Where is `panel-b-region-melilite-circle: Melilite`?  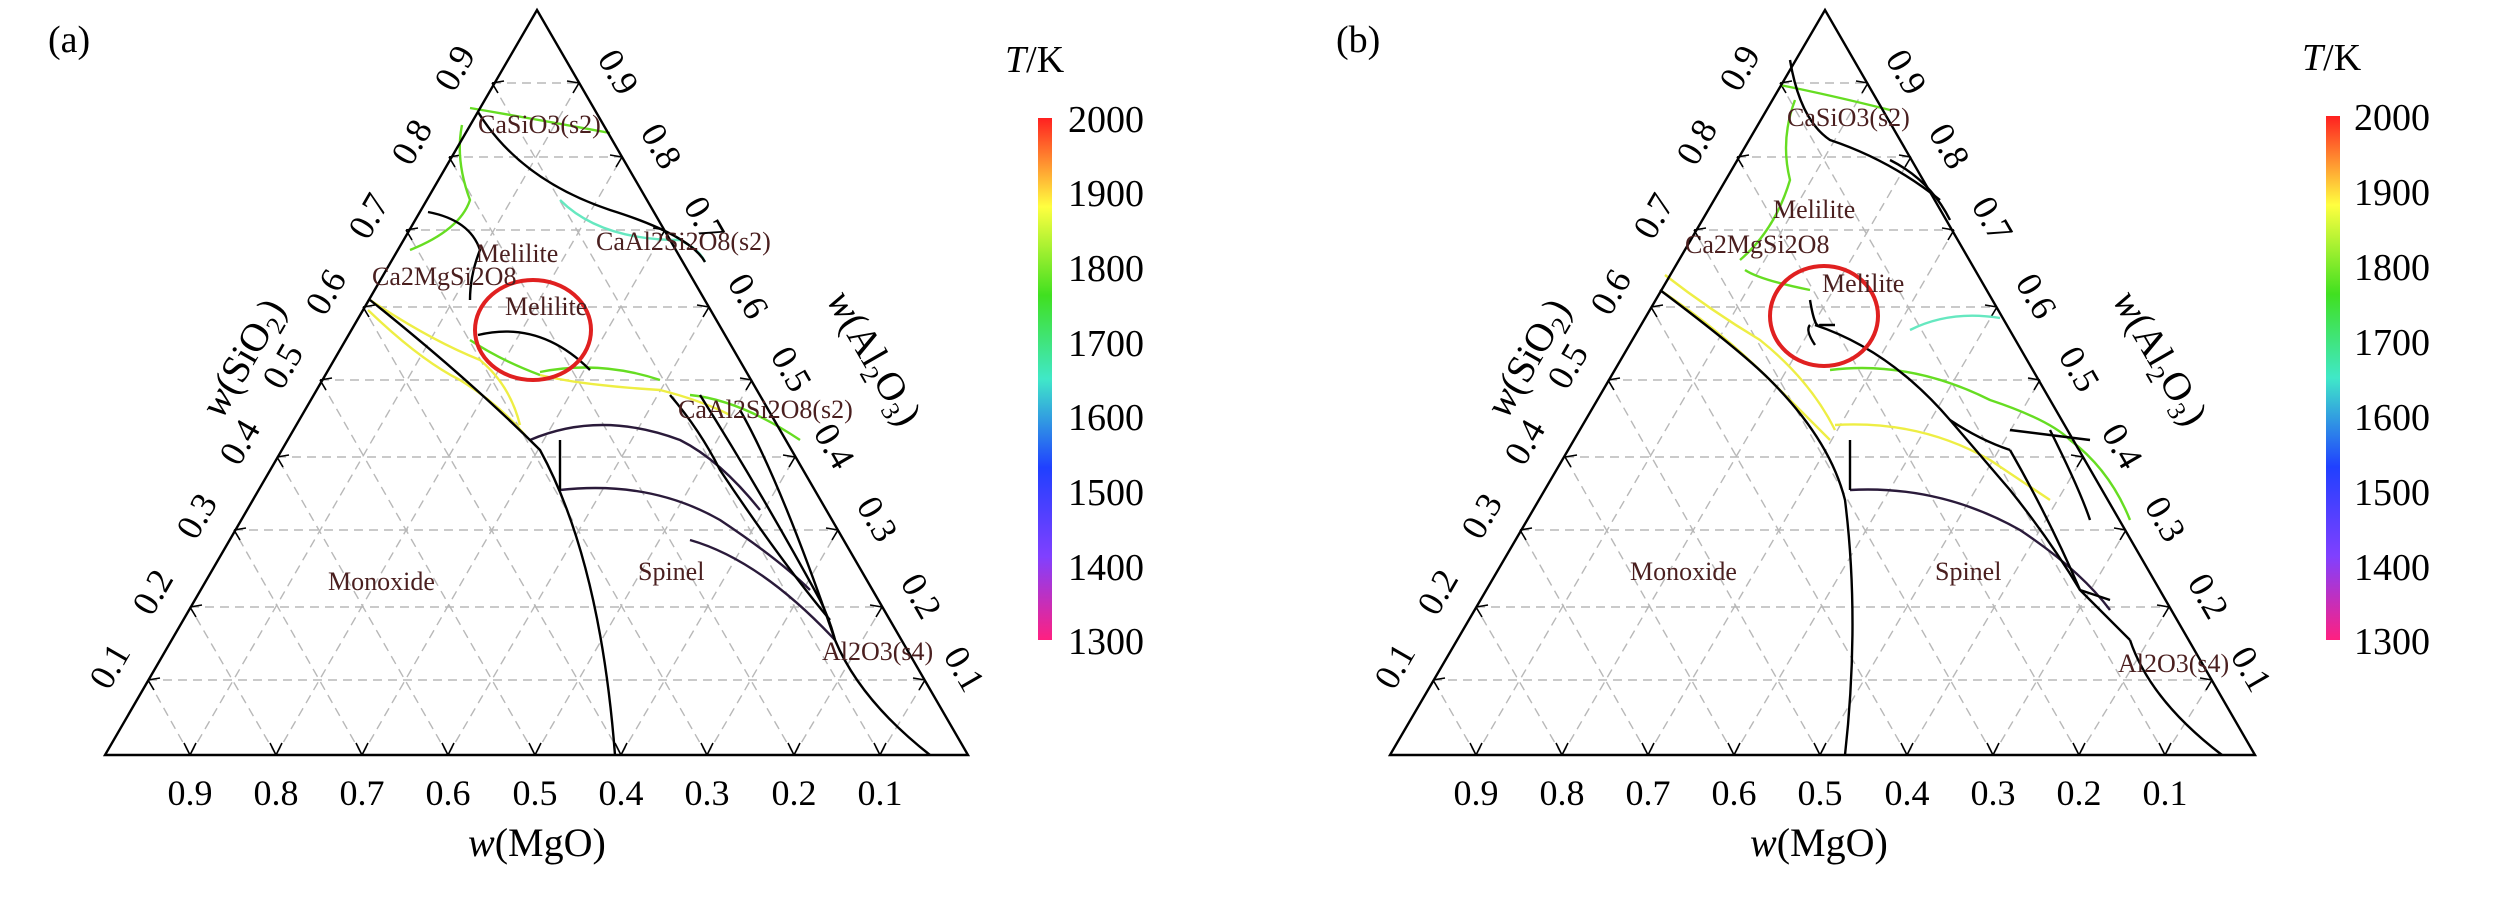 panel-b-region-melilite-circle: Melilite is located at coordinates (1863, 283).